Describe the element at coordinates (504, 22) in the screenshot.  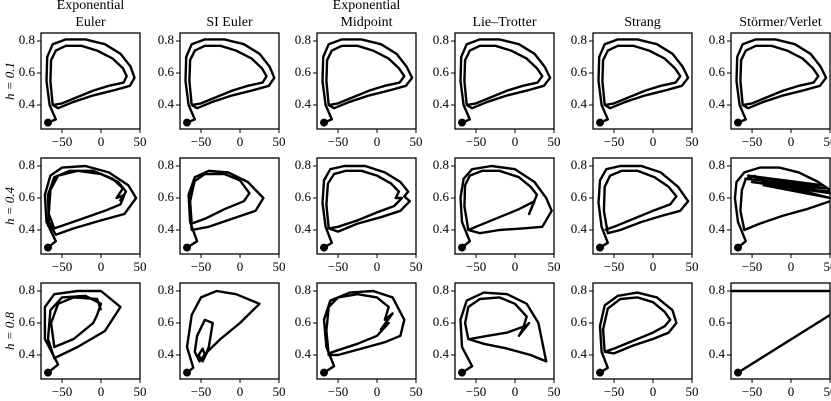
I see `column-title: Lie–Trotter` at that location.